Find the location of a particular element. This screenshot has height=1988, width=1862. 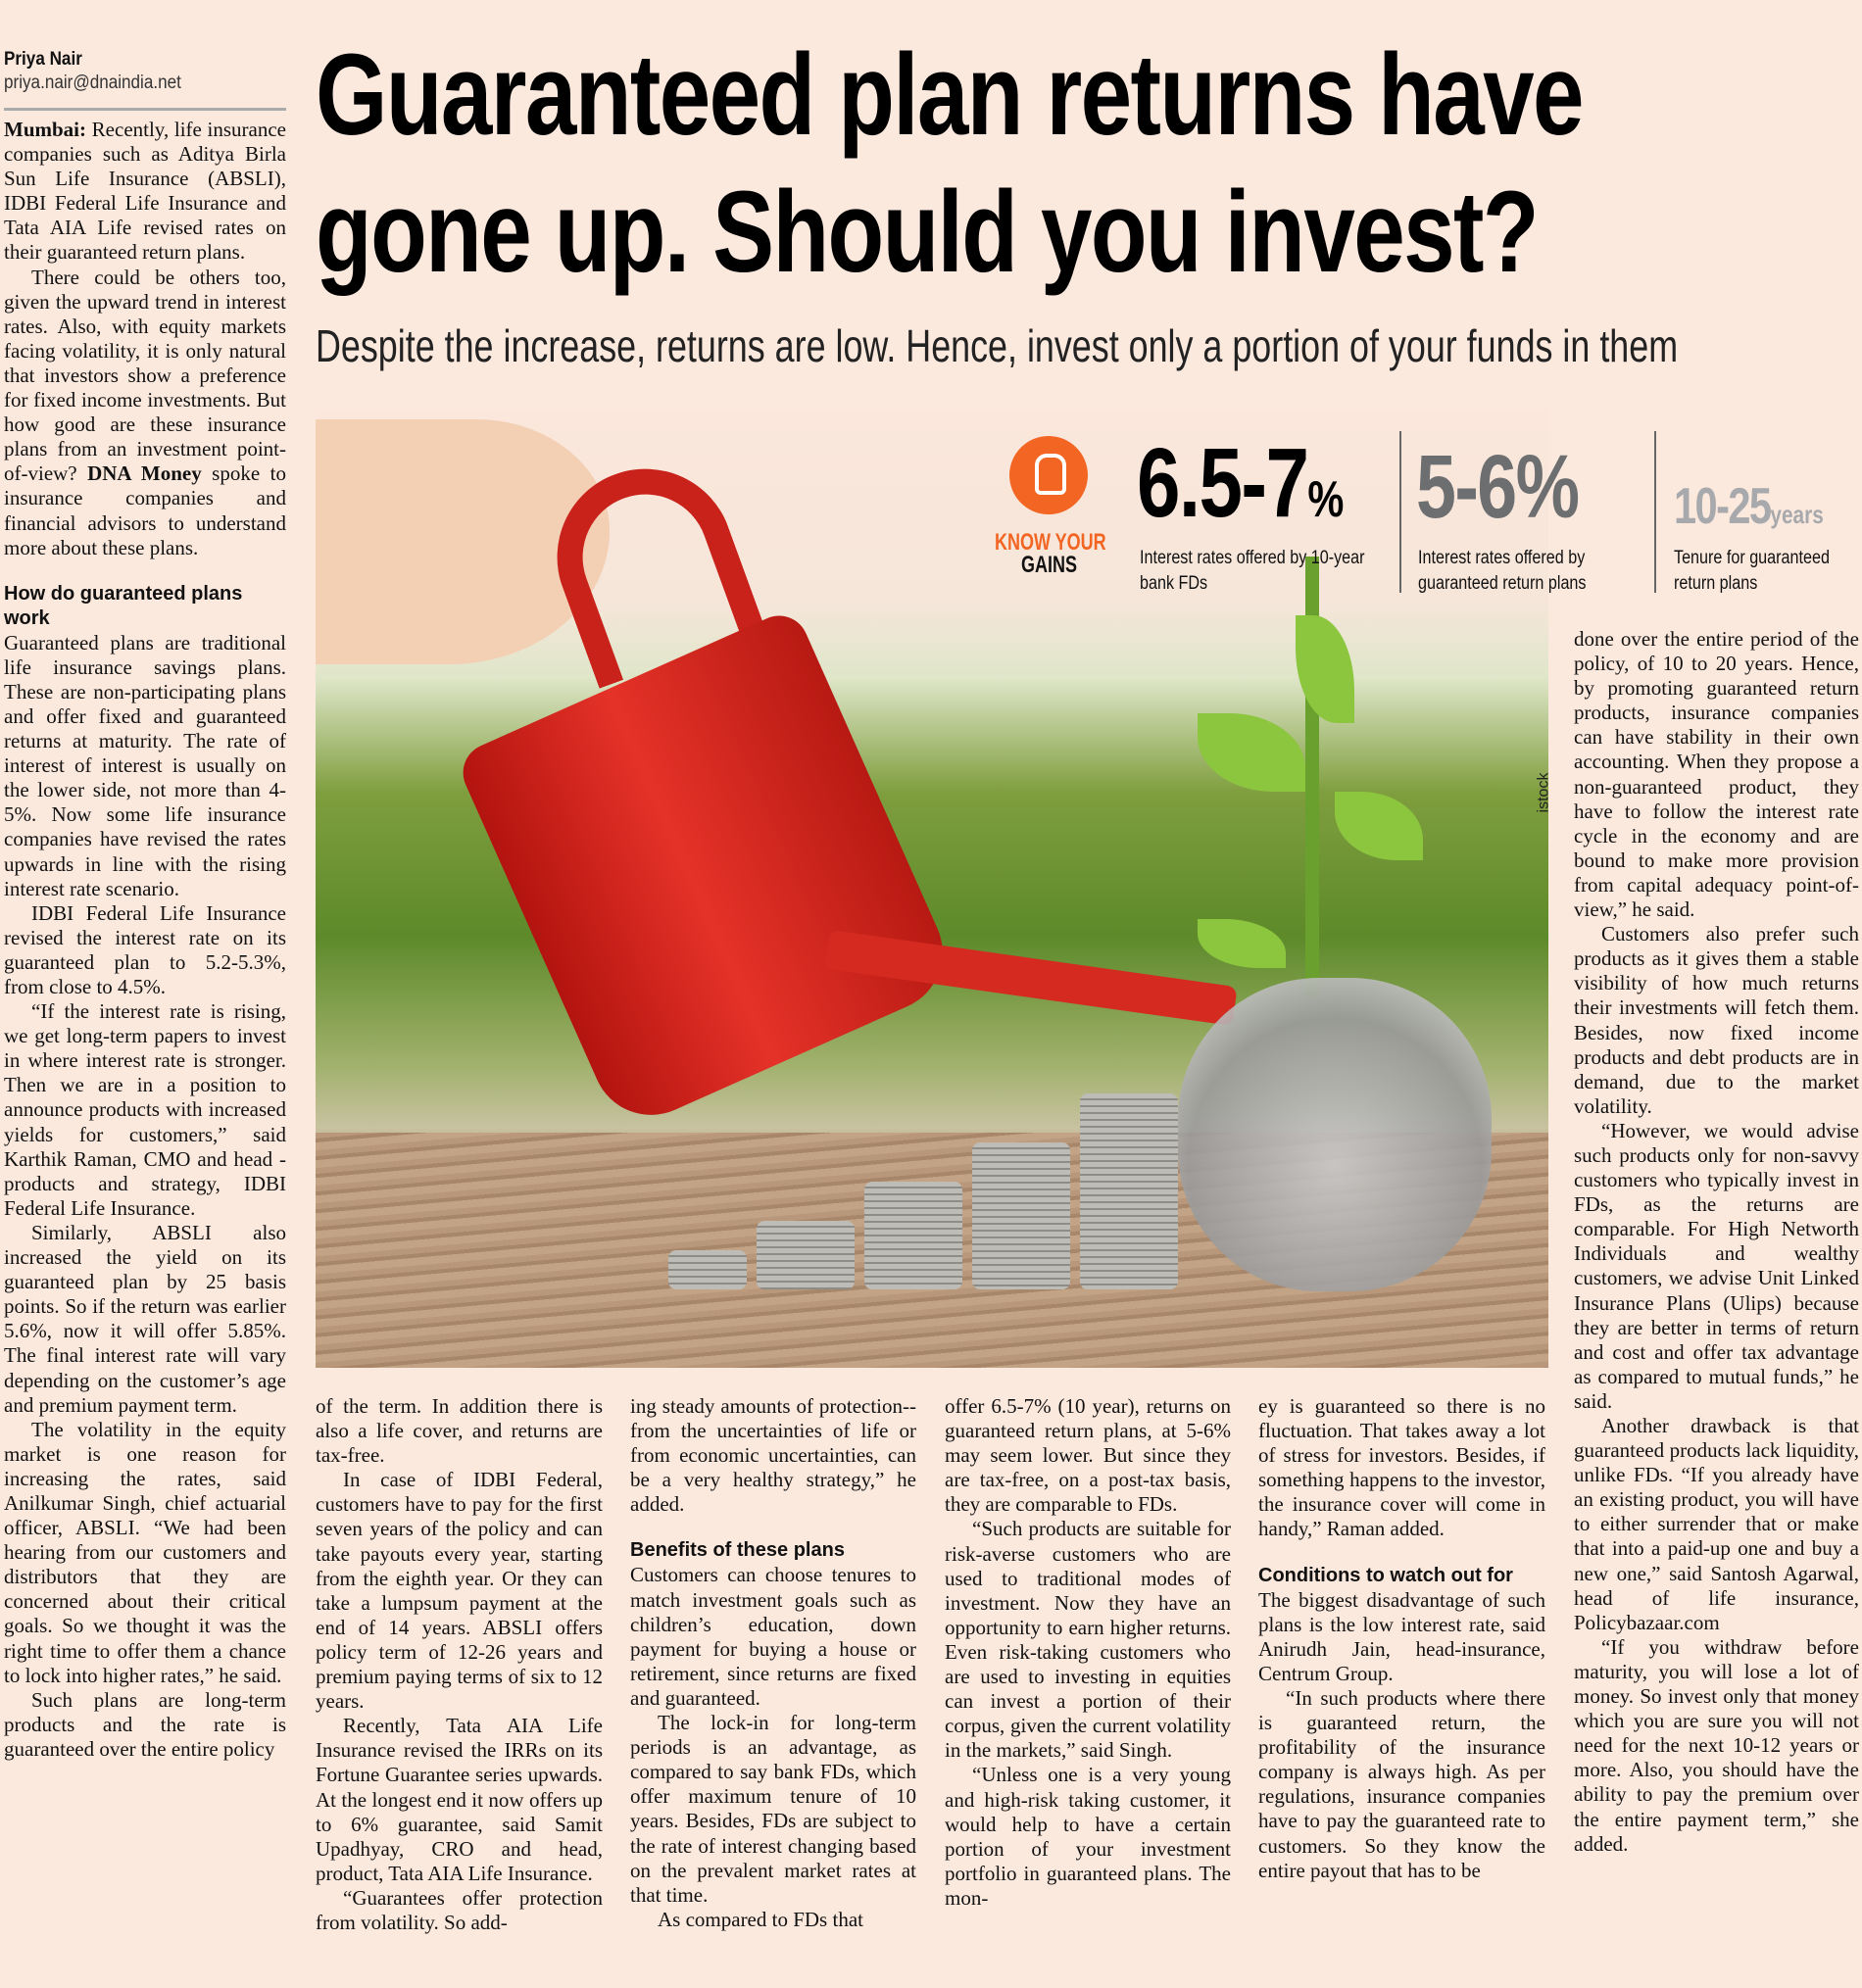

coin-jar is located at coordinates (1335, 1134).